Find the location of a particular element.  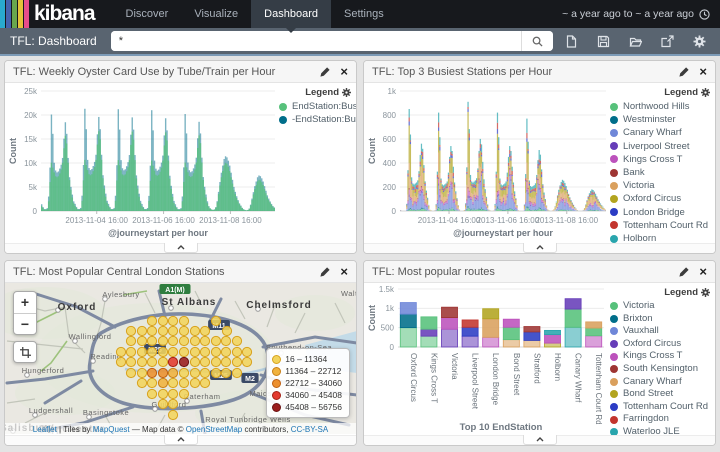

svg-text: London Bridge is located at coordinates (495, 379).